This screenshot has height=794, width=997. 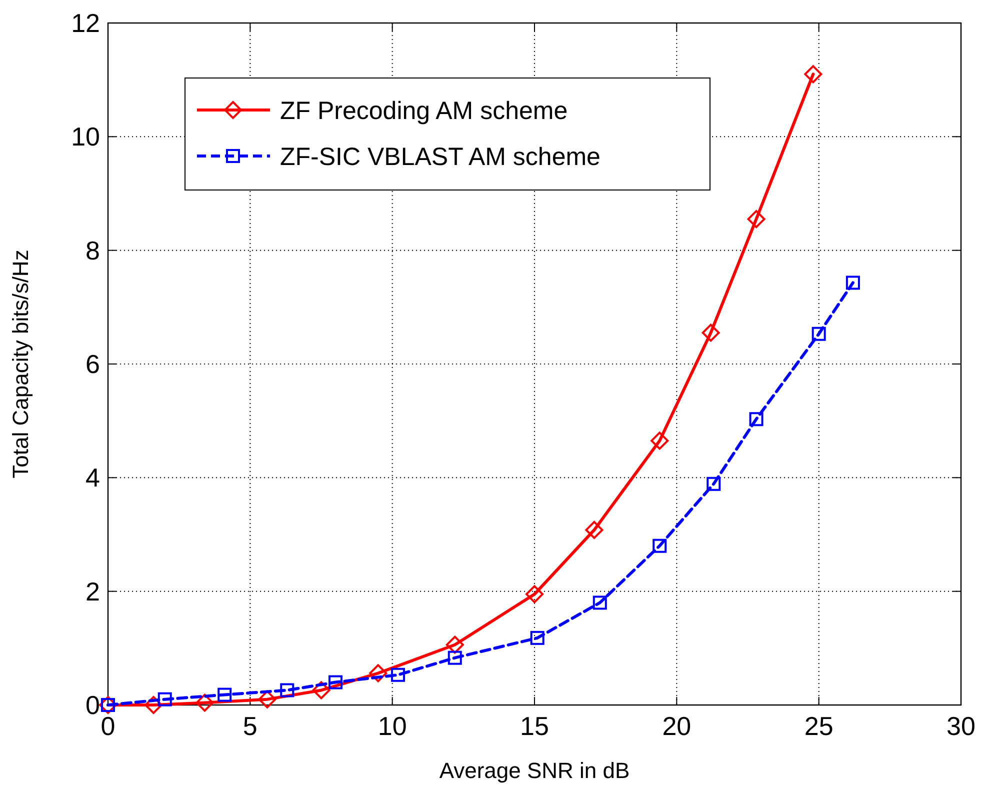 What do you see at coordinates (93, 250) in the screenshot?
I see `y-tick-label: 8` at bounding box center [93, 250].